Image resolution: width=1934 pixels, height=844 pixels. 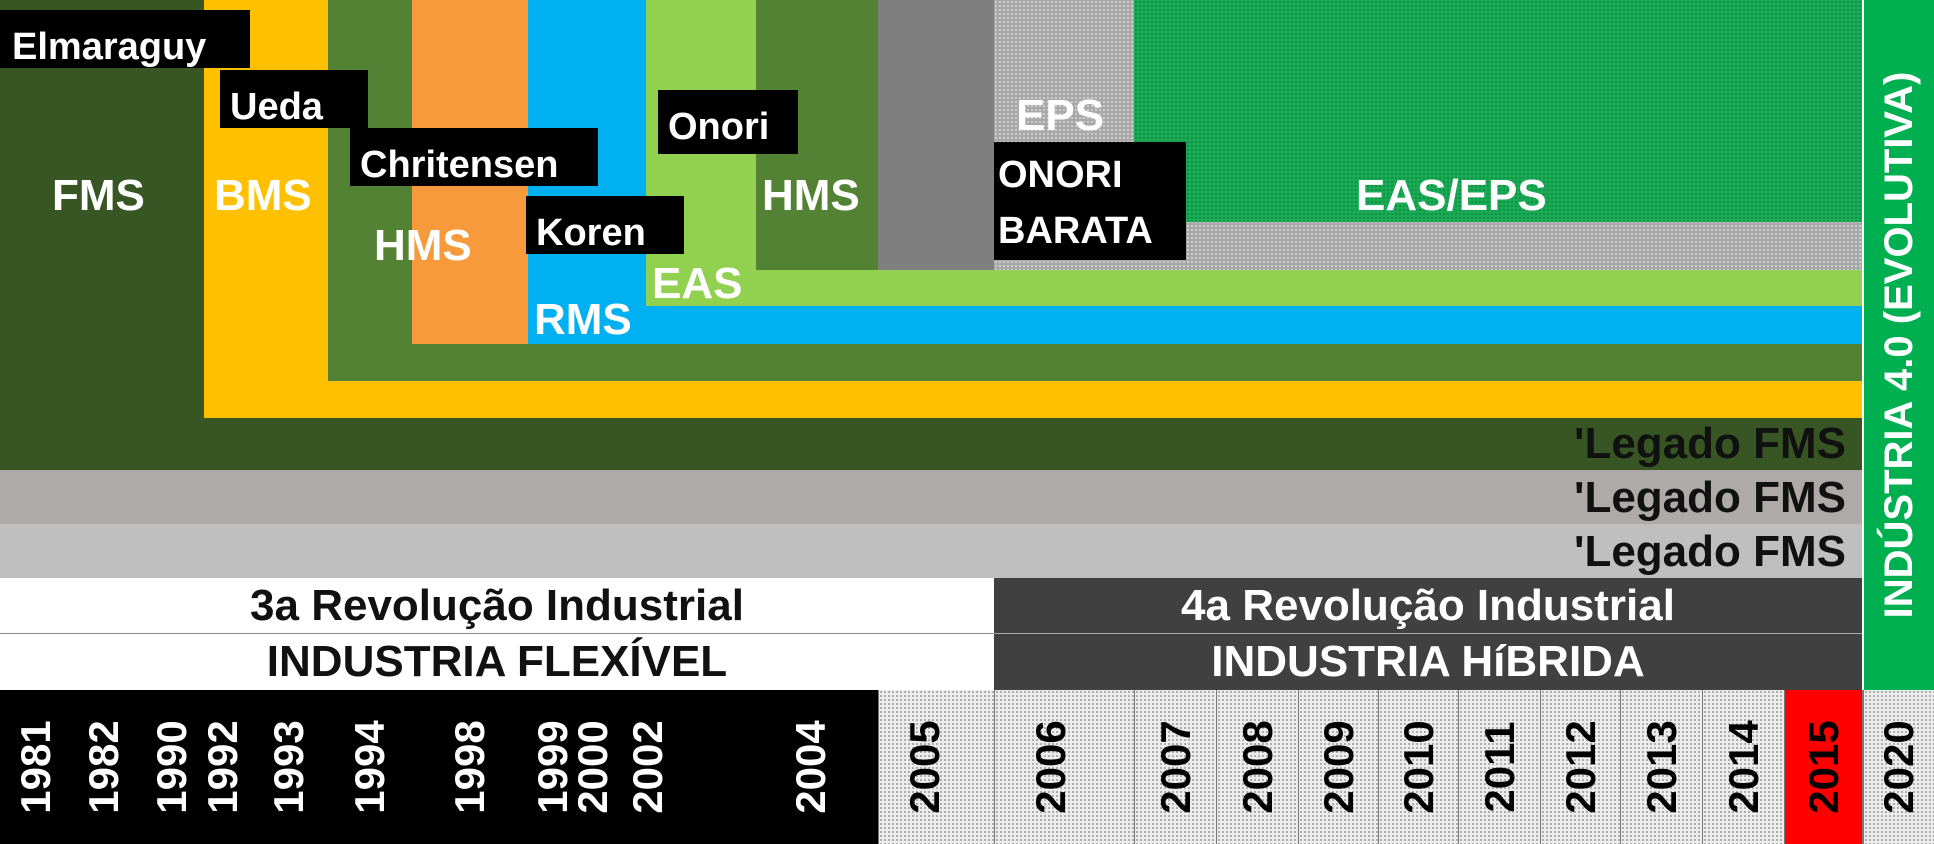 I want to click on year-cell: 1982, so click(x=104, y=767).